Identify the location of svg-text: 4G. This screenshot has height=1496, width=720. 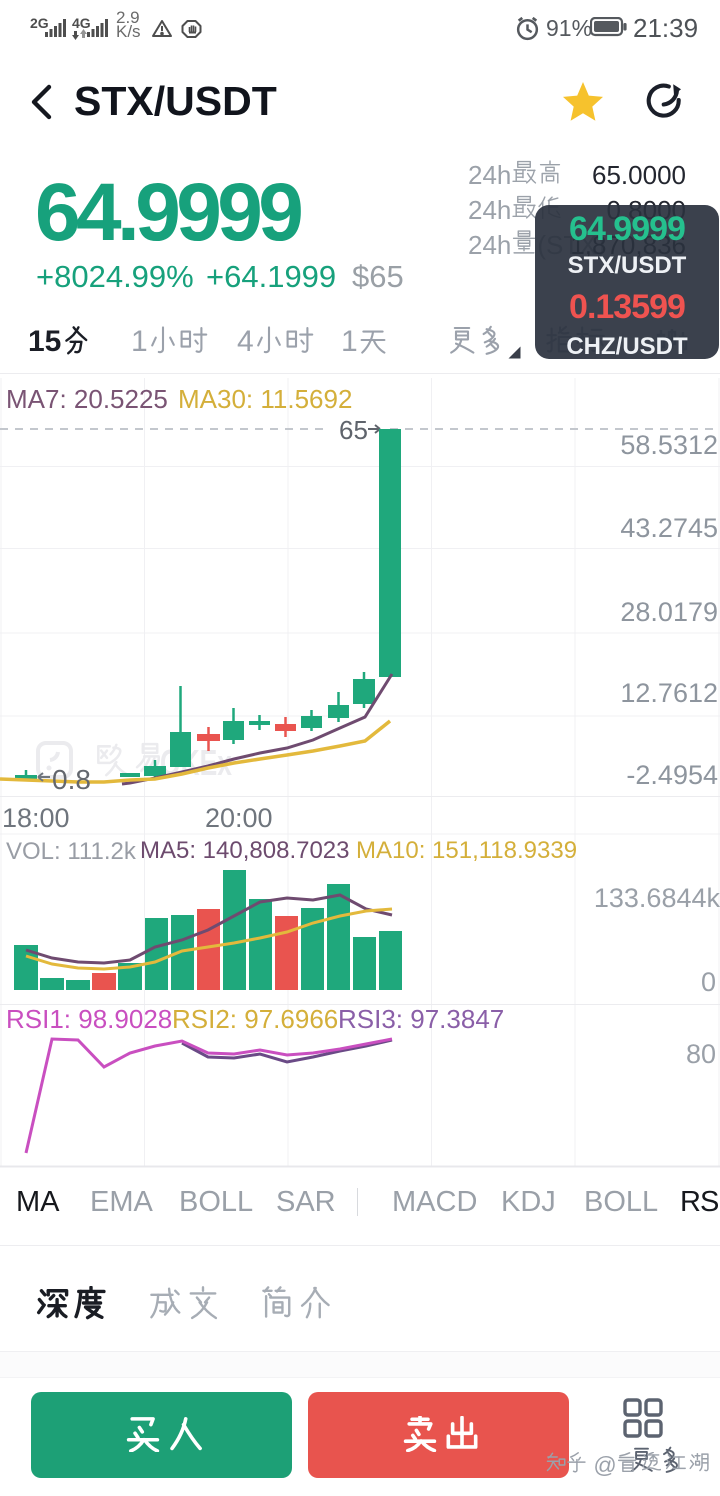
(81, 23).